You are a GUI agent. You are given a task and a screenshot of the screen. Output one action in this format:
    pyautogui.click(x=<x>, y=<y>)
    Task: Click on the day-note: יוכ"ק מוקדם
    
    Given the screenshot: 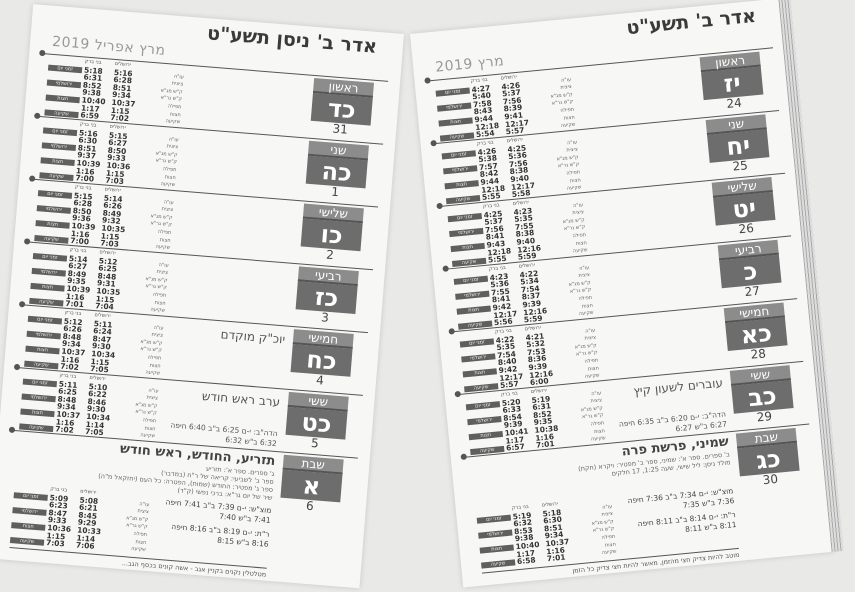 What is the action you would take?
    pyautogui.click(x=253, y=337)
    